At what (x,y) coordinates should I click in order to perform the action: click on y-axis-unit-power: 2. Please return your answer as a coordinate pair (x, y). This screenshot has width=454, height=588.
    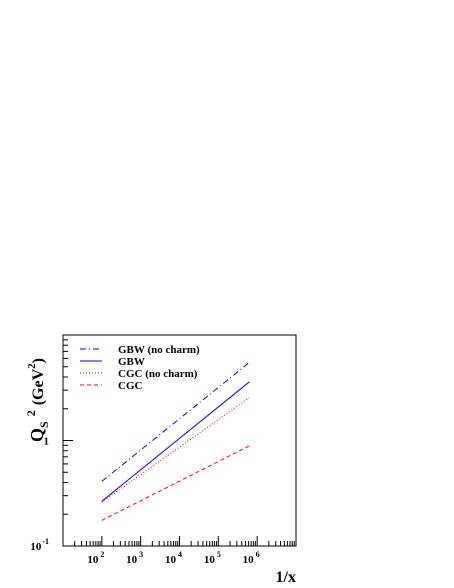
    Looking at the image, I should click on (32, 366).